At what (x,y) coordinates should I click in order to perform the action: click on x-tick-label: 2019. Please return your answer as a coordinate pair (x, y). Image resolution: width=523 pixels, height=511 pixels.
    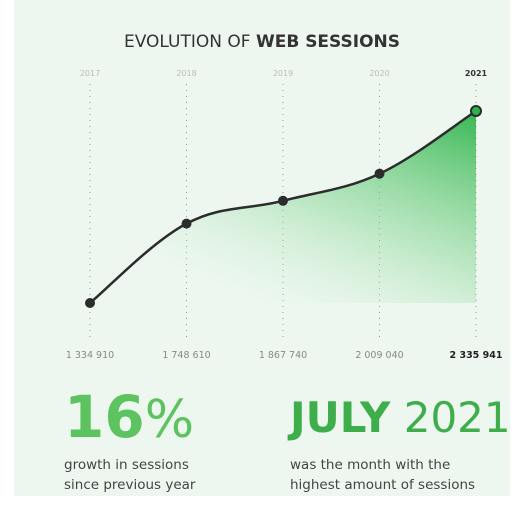
    Looking at the image, I should click on (283, 73).